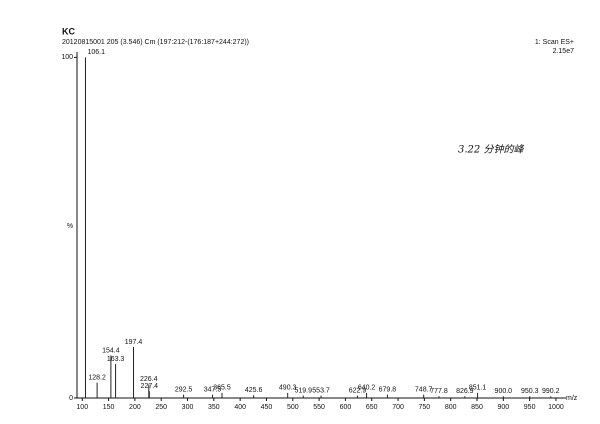 This screenshot has height=424, width=600. What do you see at coordinates (68, 31) in the screenshot?
I see `chart-title: KC` at bounding box center [68, 31].